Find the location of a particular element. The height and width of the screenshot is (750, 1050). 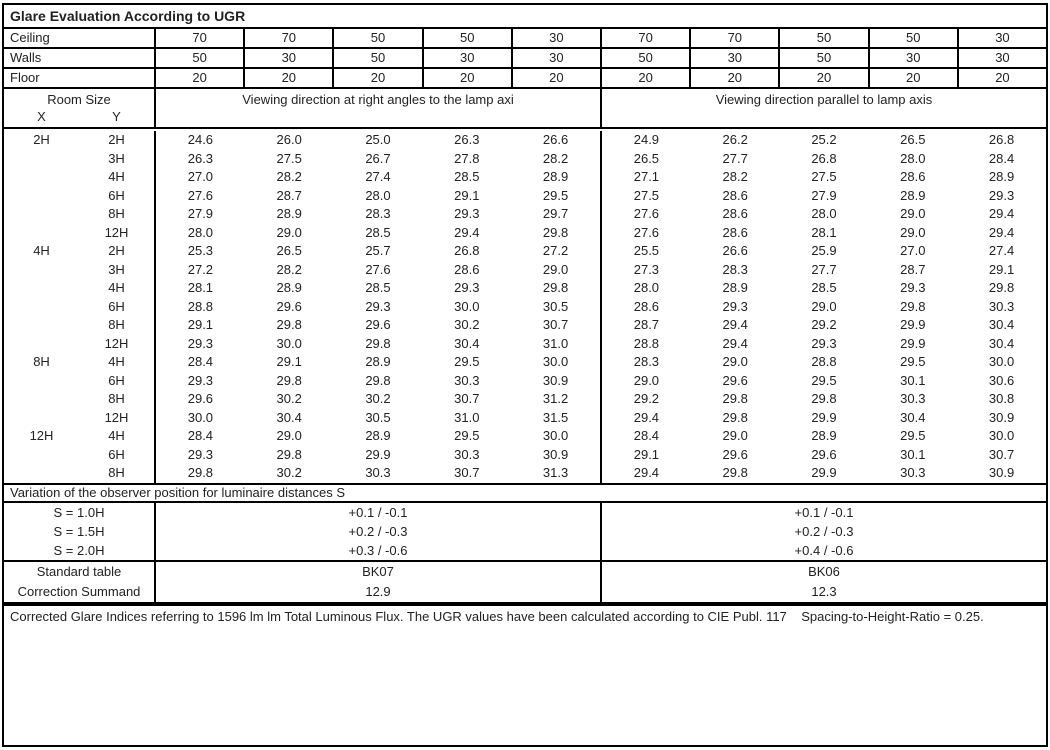

values-left-half: 26.3 27.5 26.7 27.8 28.2 is located at coordinates (379, 158).